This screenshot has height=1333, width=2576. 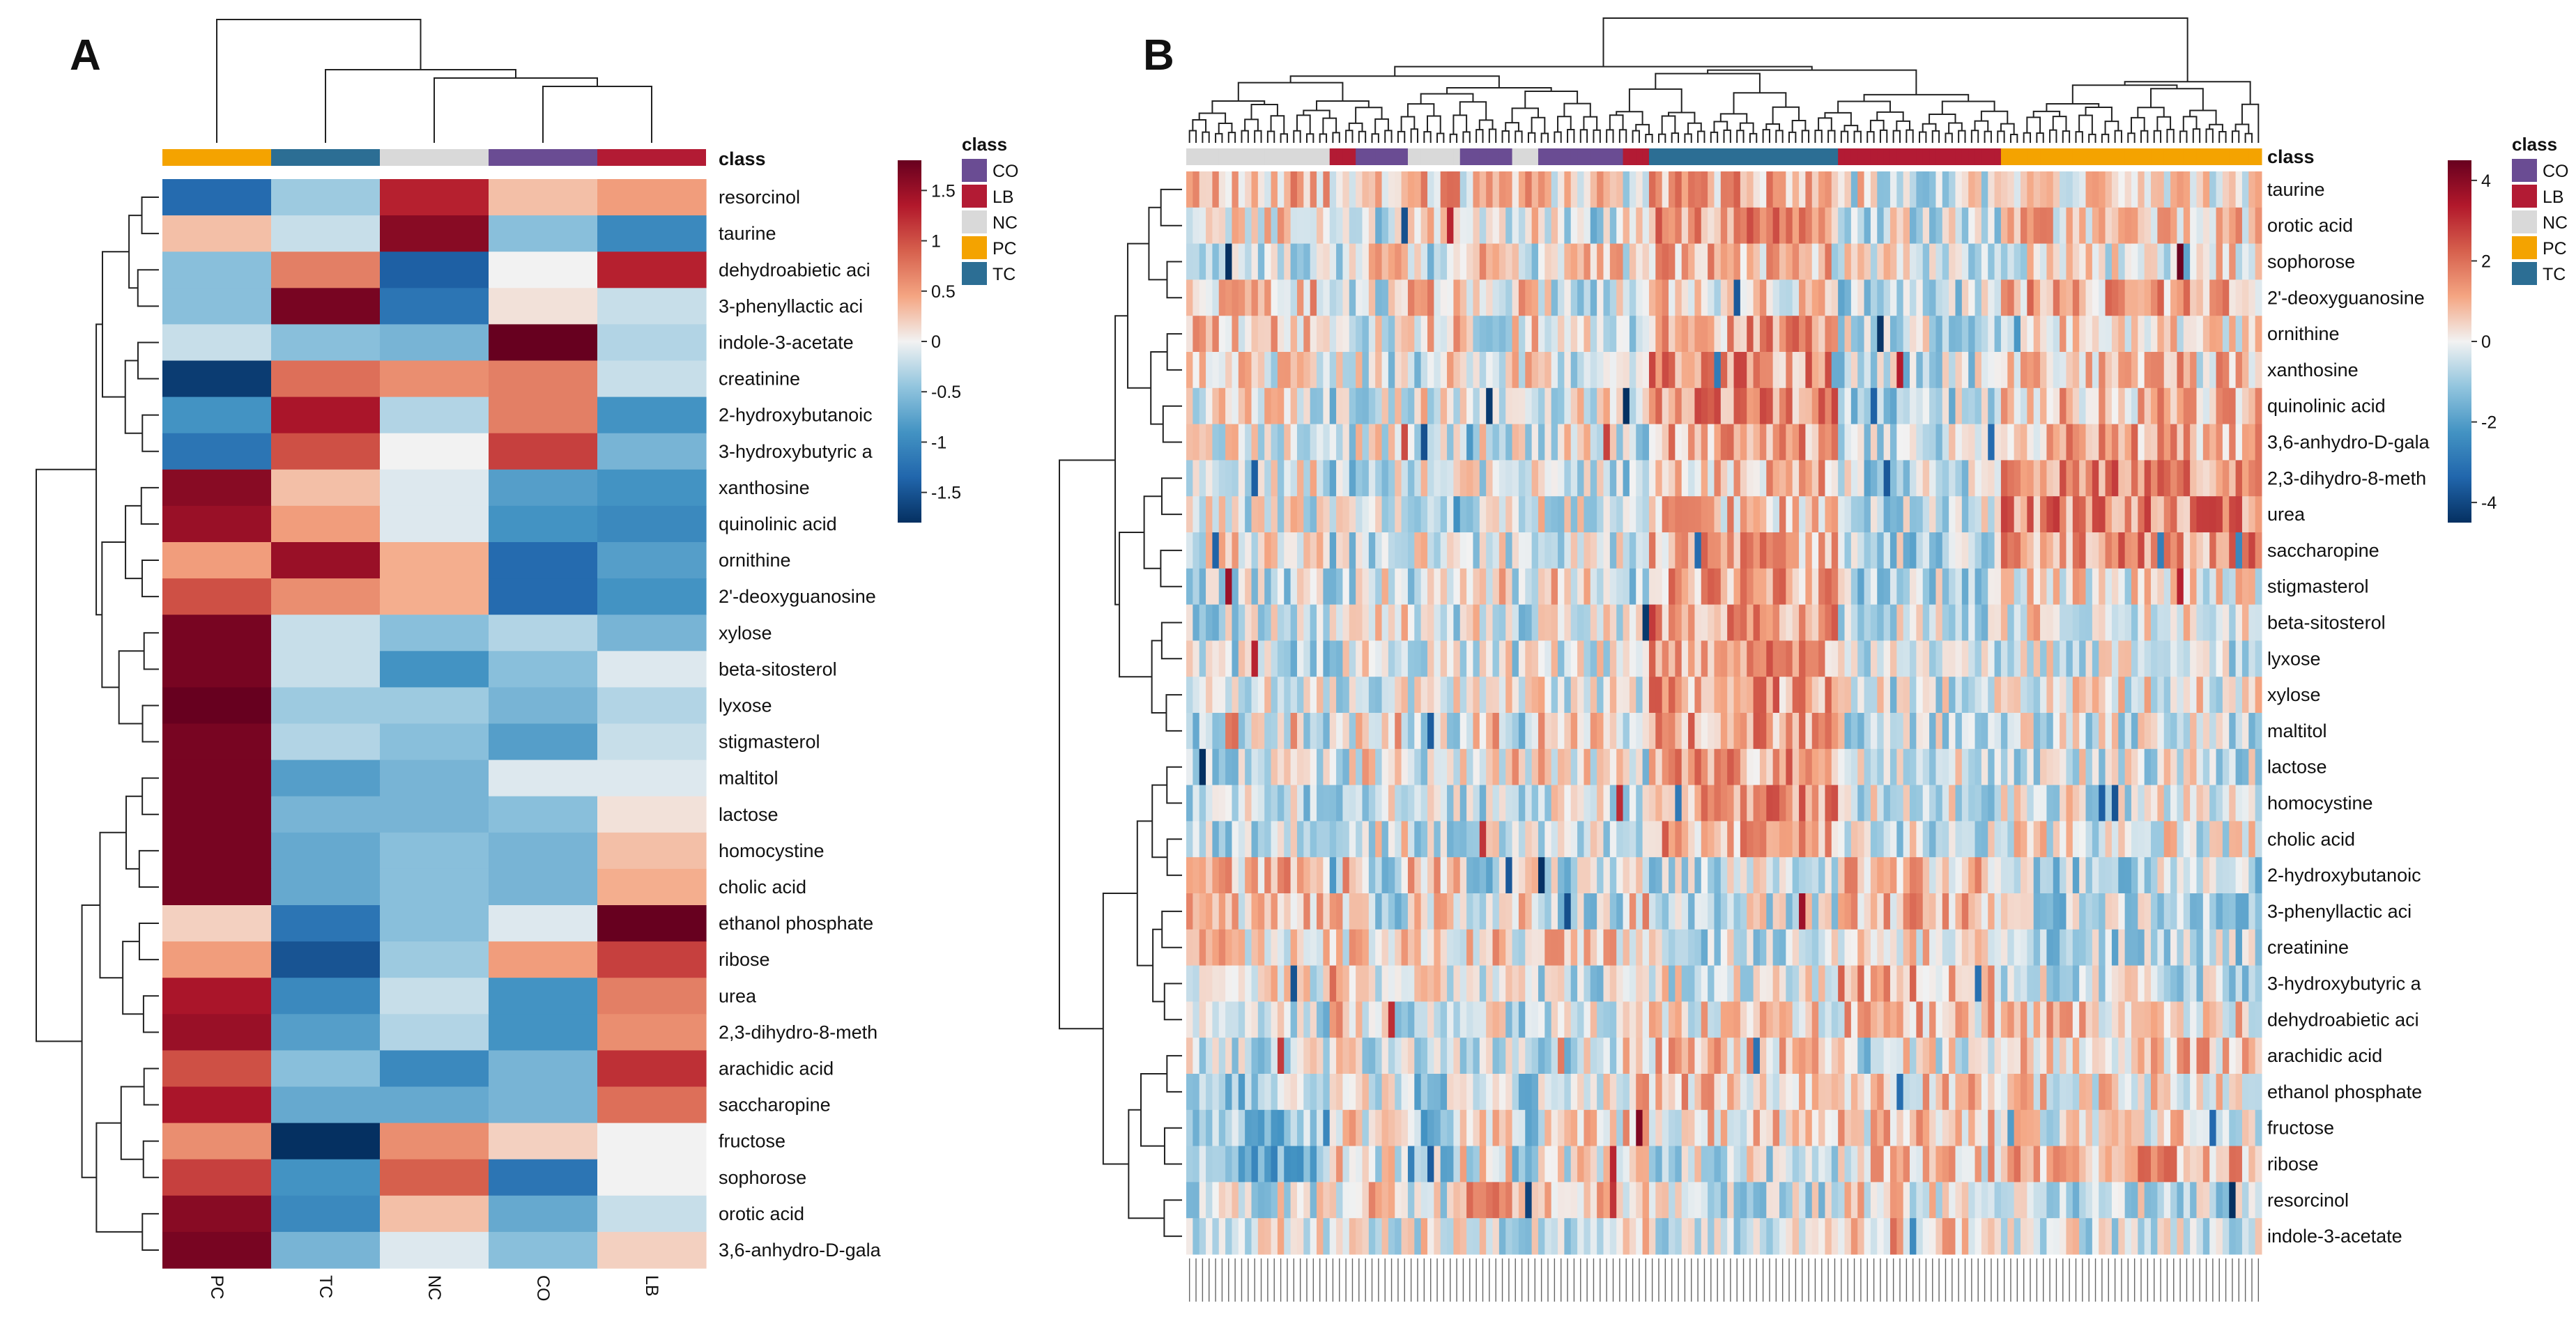 I want to click on panel-b-row-label: 2-hydroxybutanoic, so click(x=2344, y=875).